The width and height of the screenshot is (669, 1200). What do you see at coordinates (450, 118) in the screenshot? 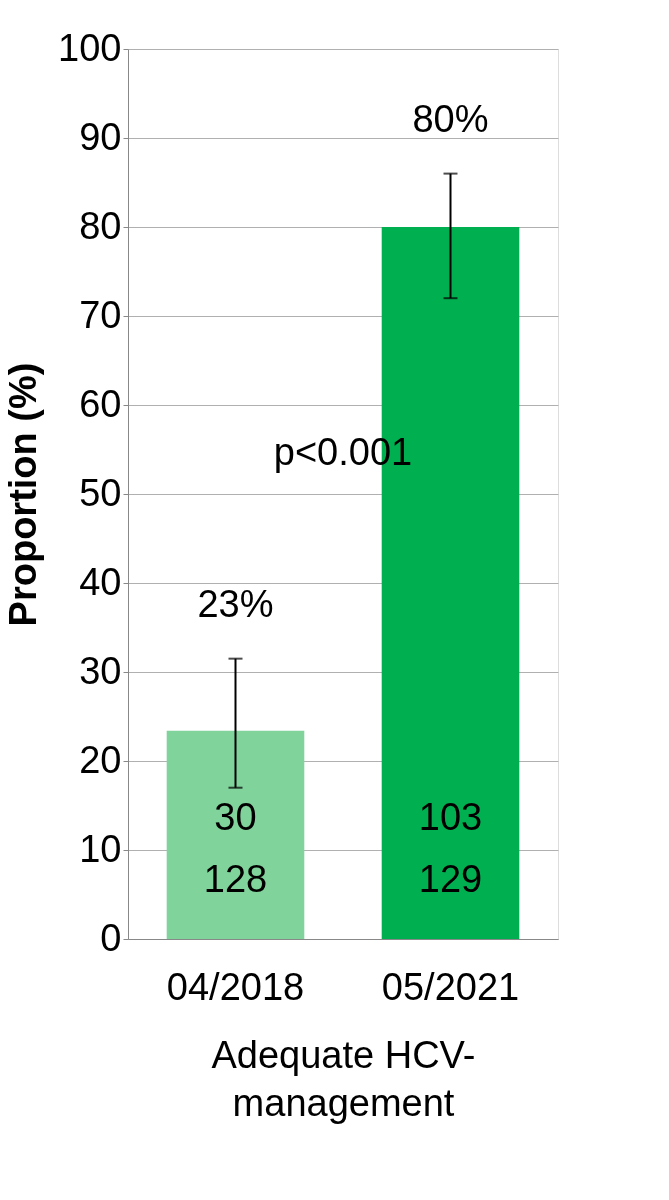
I see `data-label: 80%` at bounding box center [450, 118].